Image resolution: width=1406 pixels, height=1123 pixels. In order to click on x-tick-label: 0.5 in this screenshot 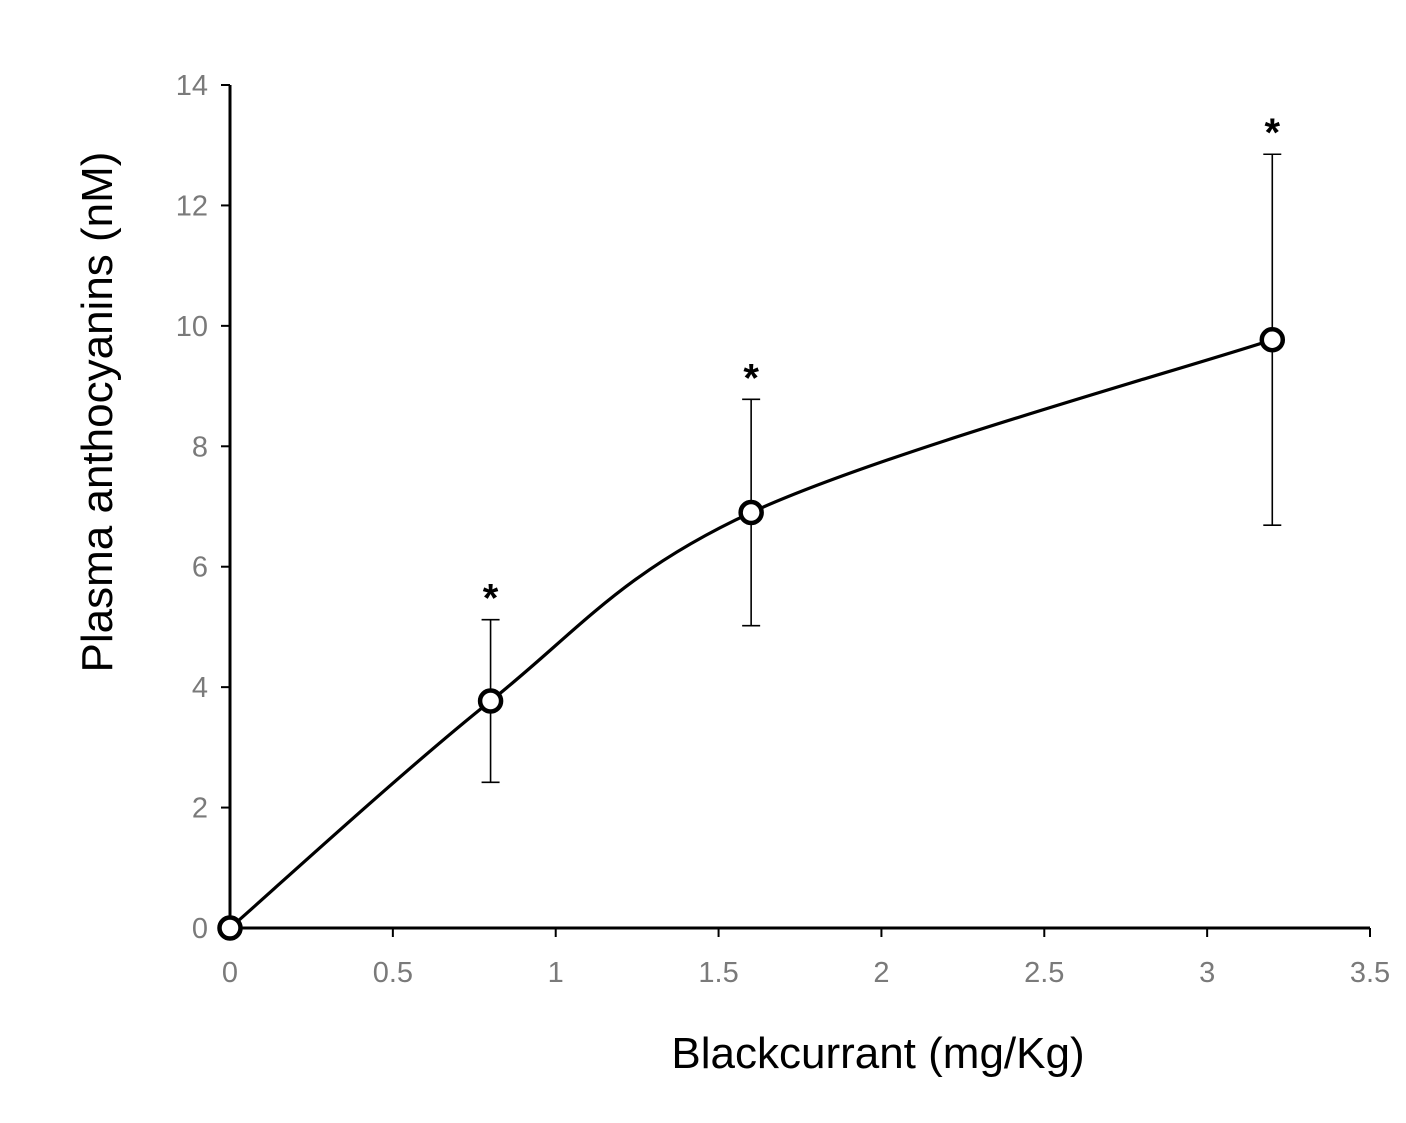, I will do `click(393, 973)`.